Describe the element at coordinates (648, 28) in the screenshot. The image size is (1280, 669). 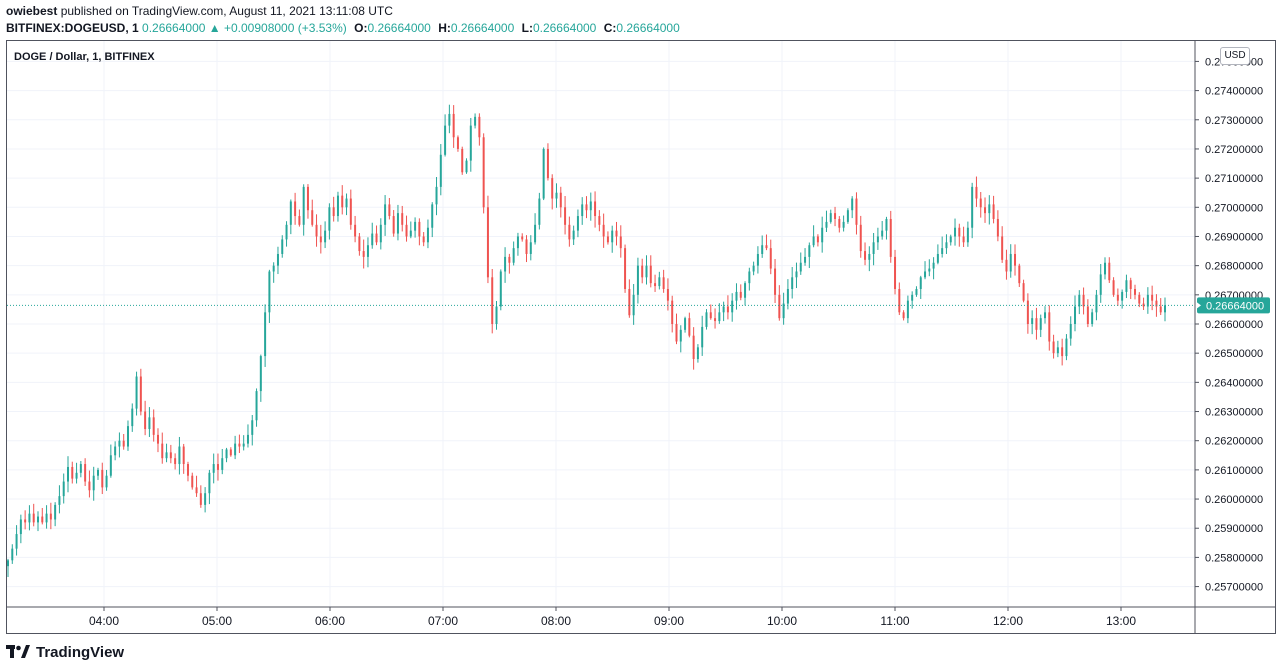
I see `close-value: 0.26664000` at that location.